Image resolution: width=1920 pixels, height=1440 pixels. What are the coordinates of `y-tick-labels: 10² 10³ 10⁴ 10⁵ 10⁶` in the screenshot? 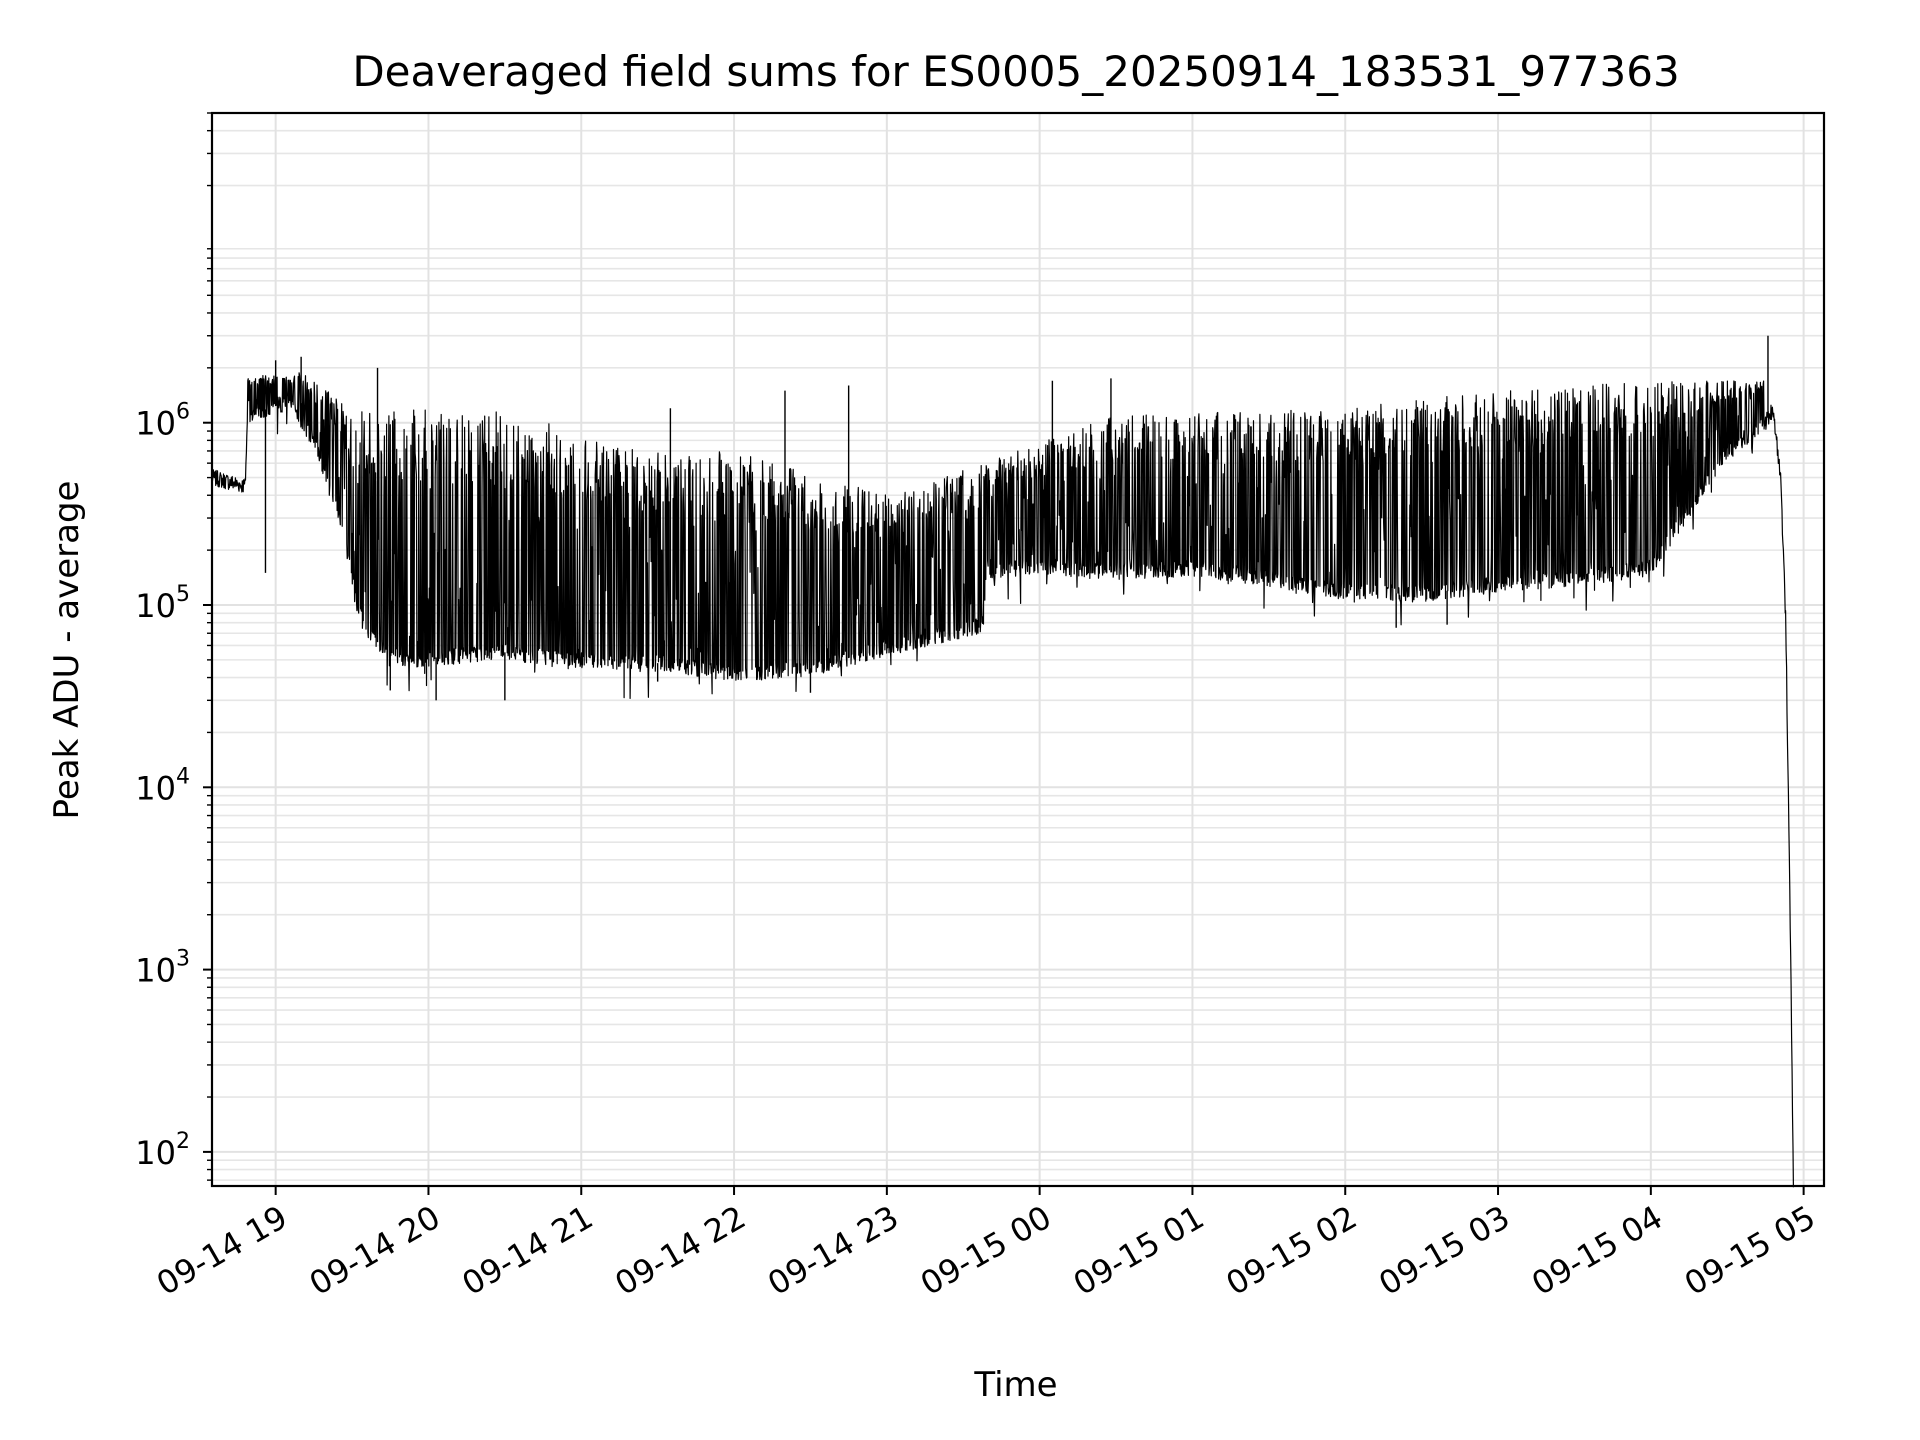 It's located at (162, 786).